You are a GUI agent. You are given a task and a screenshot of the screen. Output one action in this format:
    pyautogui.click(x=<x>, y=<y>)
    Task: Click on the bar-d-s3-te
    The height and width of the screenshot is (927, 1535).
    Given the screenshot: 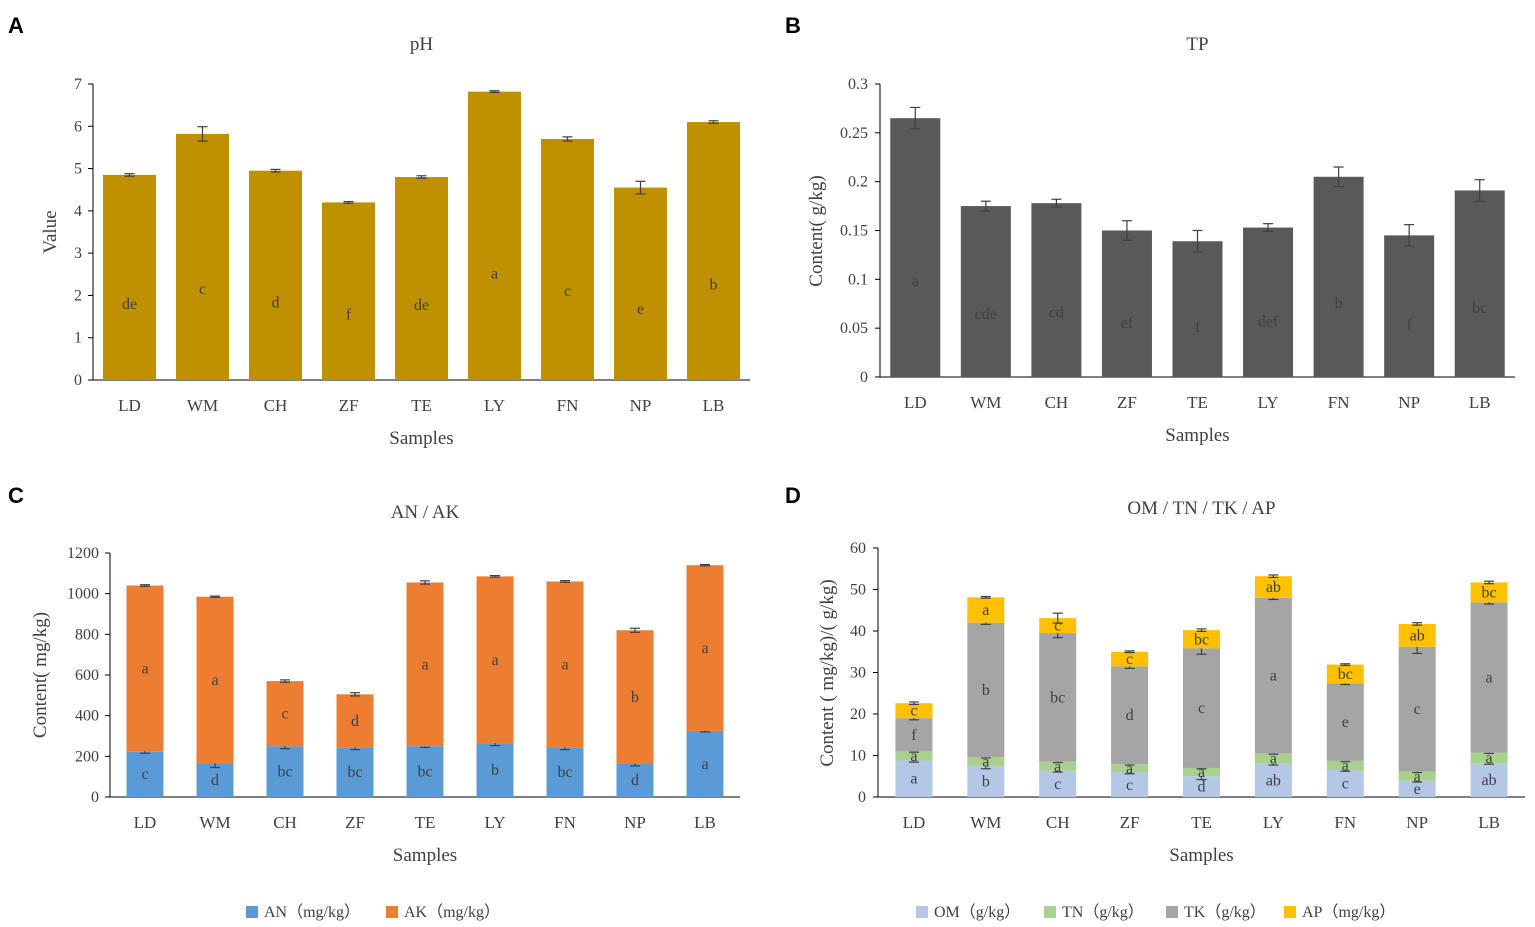 What is the action you would take?
    pyautogui.click(x=1201, y=639)
    